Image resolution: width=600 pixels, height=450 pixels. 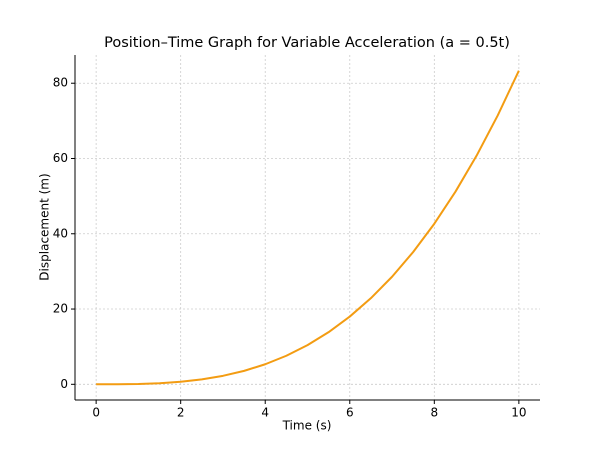 What do you see at coordinates (434, 413) in the screenshot?
I see `x-tick-label: 8` at bounding box center [434, 413].